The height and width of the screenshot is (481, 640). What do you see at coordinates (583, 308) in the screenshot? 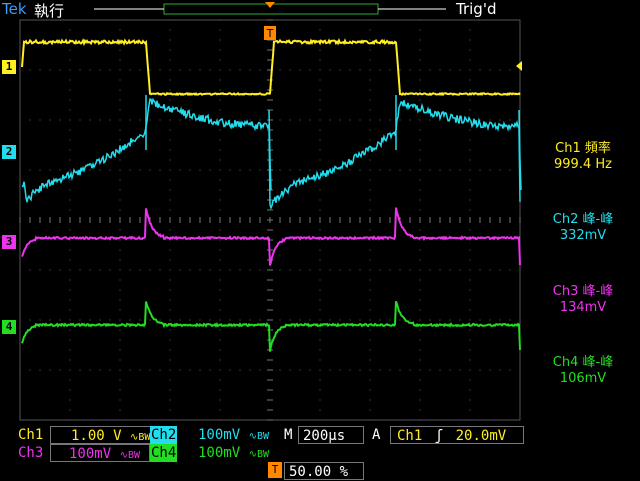
I see `measurement-value: 134mV` at bounding box center [583, 308].